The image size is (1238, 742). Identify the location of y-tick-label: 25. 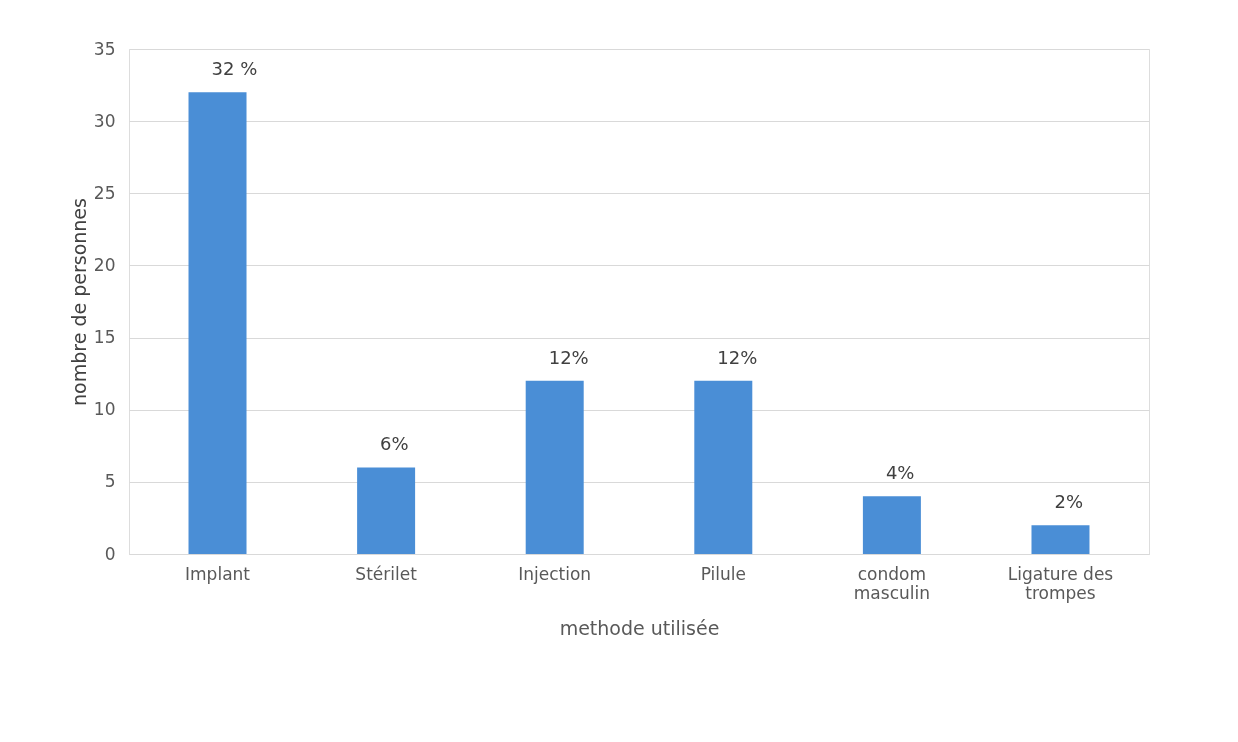
(104, 192).